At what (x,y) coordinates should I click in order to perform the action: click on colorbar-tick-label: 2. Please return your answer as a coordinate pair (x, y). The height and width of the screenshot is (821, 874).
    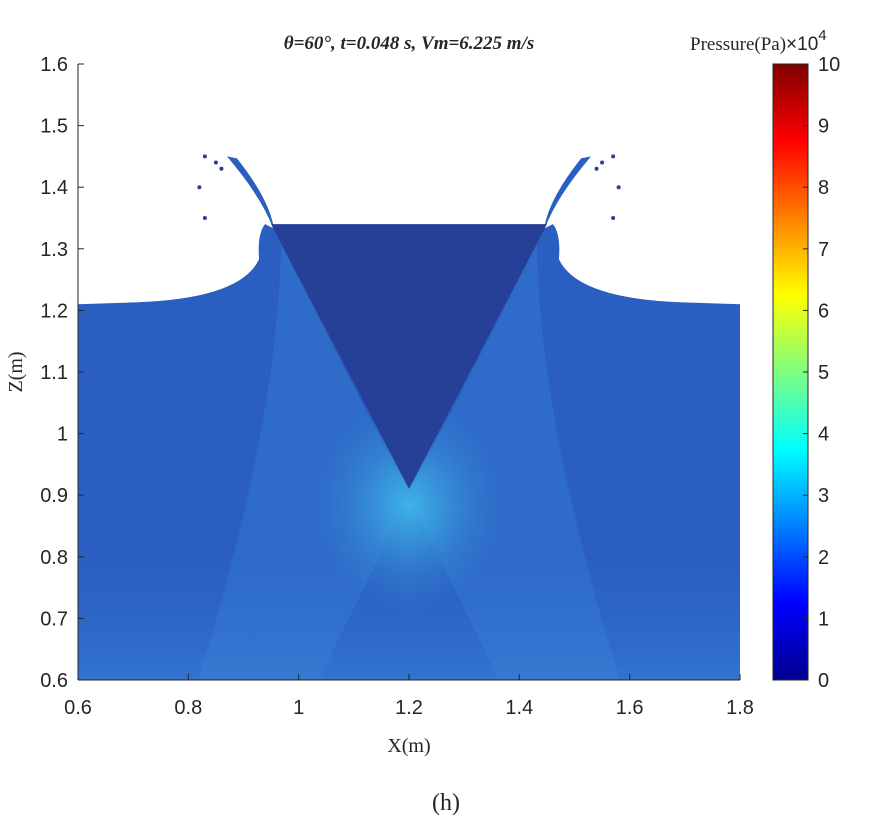
    Looking at the image, I should click on (823, 558).